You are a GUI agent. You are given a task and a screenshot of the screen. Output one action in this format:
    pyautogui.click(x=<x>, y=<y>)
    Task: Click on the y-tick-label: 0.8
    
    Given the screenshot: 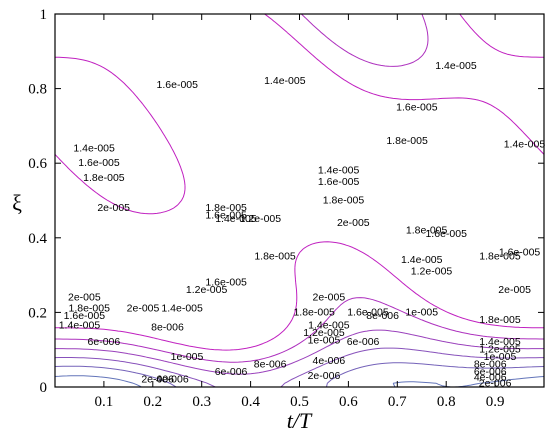 What is the action you would take?
    pyautogui.click(x=37, y=90)
    